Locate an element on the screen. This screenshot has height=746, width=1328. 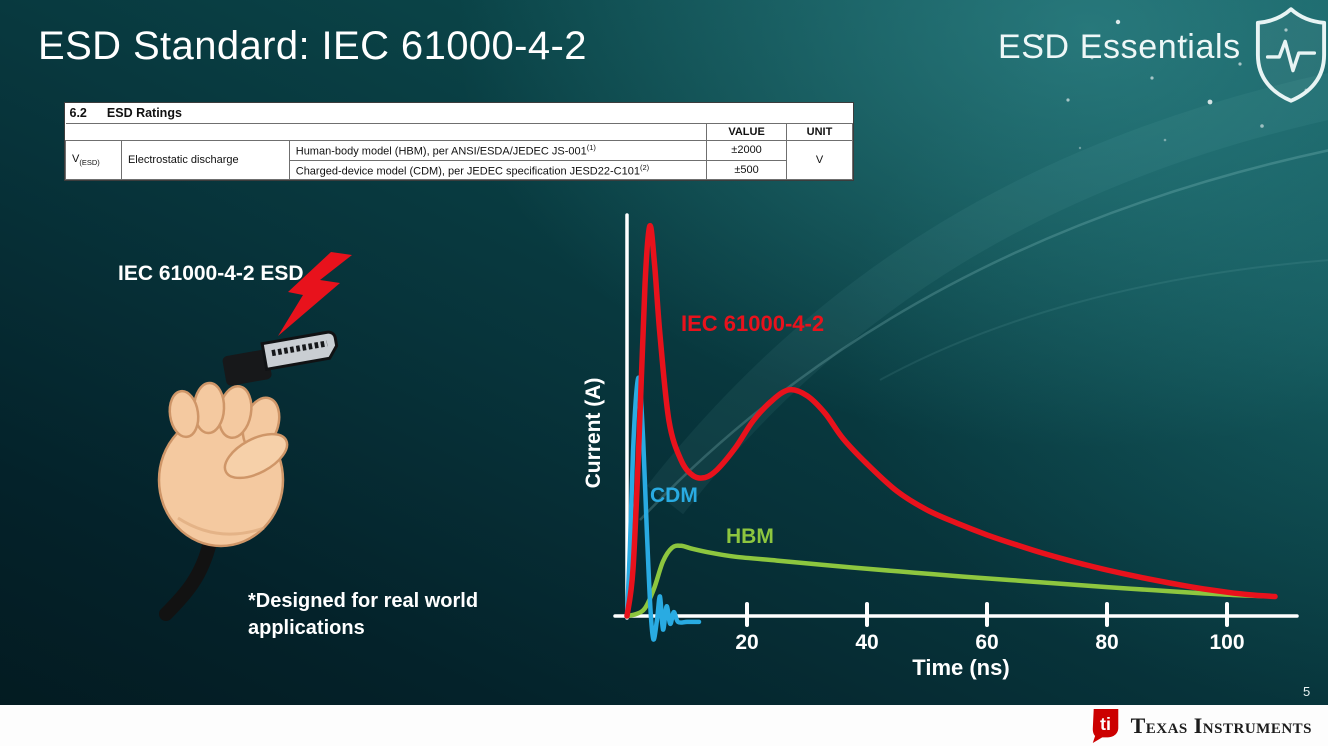
curve-label-cdm: CDM is located at coordinates (674, 495).